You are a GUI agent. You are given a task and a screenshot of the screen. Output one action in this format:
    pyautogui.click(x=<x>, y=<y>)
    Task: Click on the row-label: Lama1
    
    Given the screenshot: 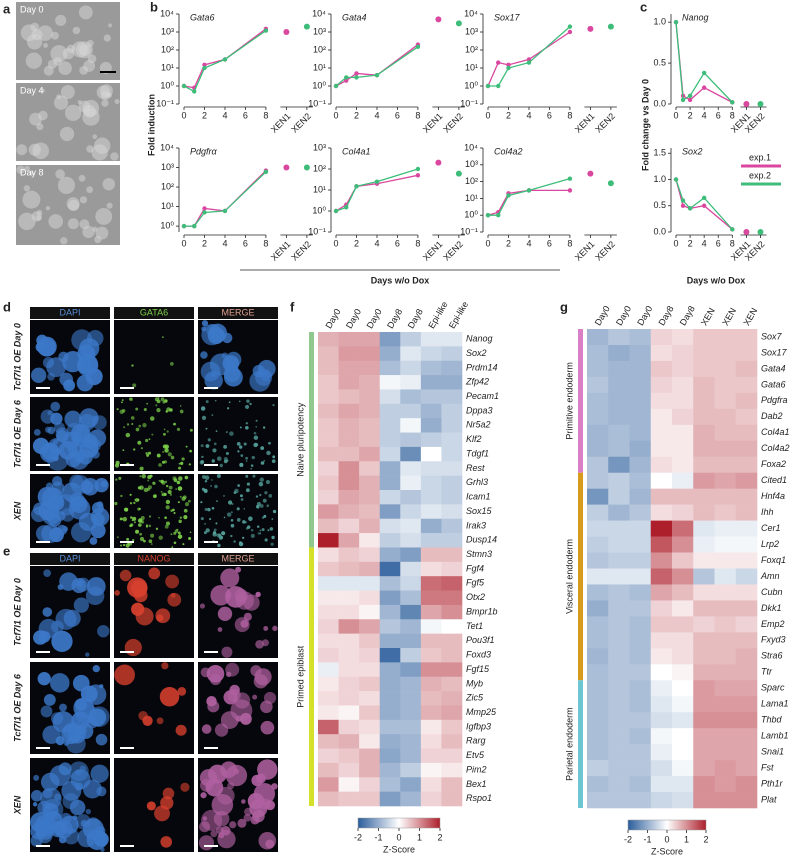 What is the action you would take?
    pyautogui.click(x=775, y=704)
    